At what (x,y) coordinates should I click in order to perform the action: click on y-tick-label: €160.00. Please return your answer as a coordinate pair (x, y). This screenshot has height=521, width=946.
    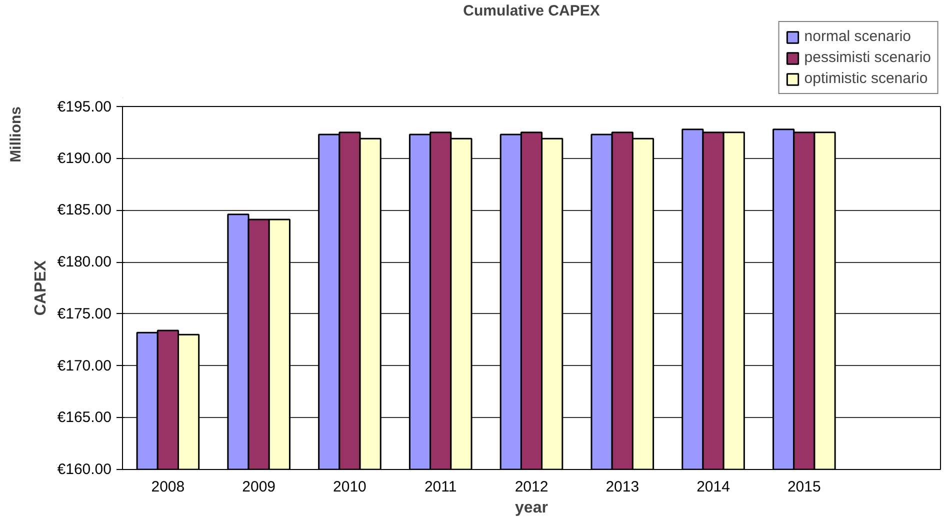
    Looking at the image, I should click on (84, 469).